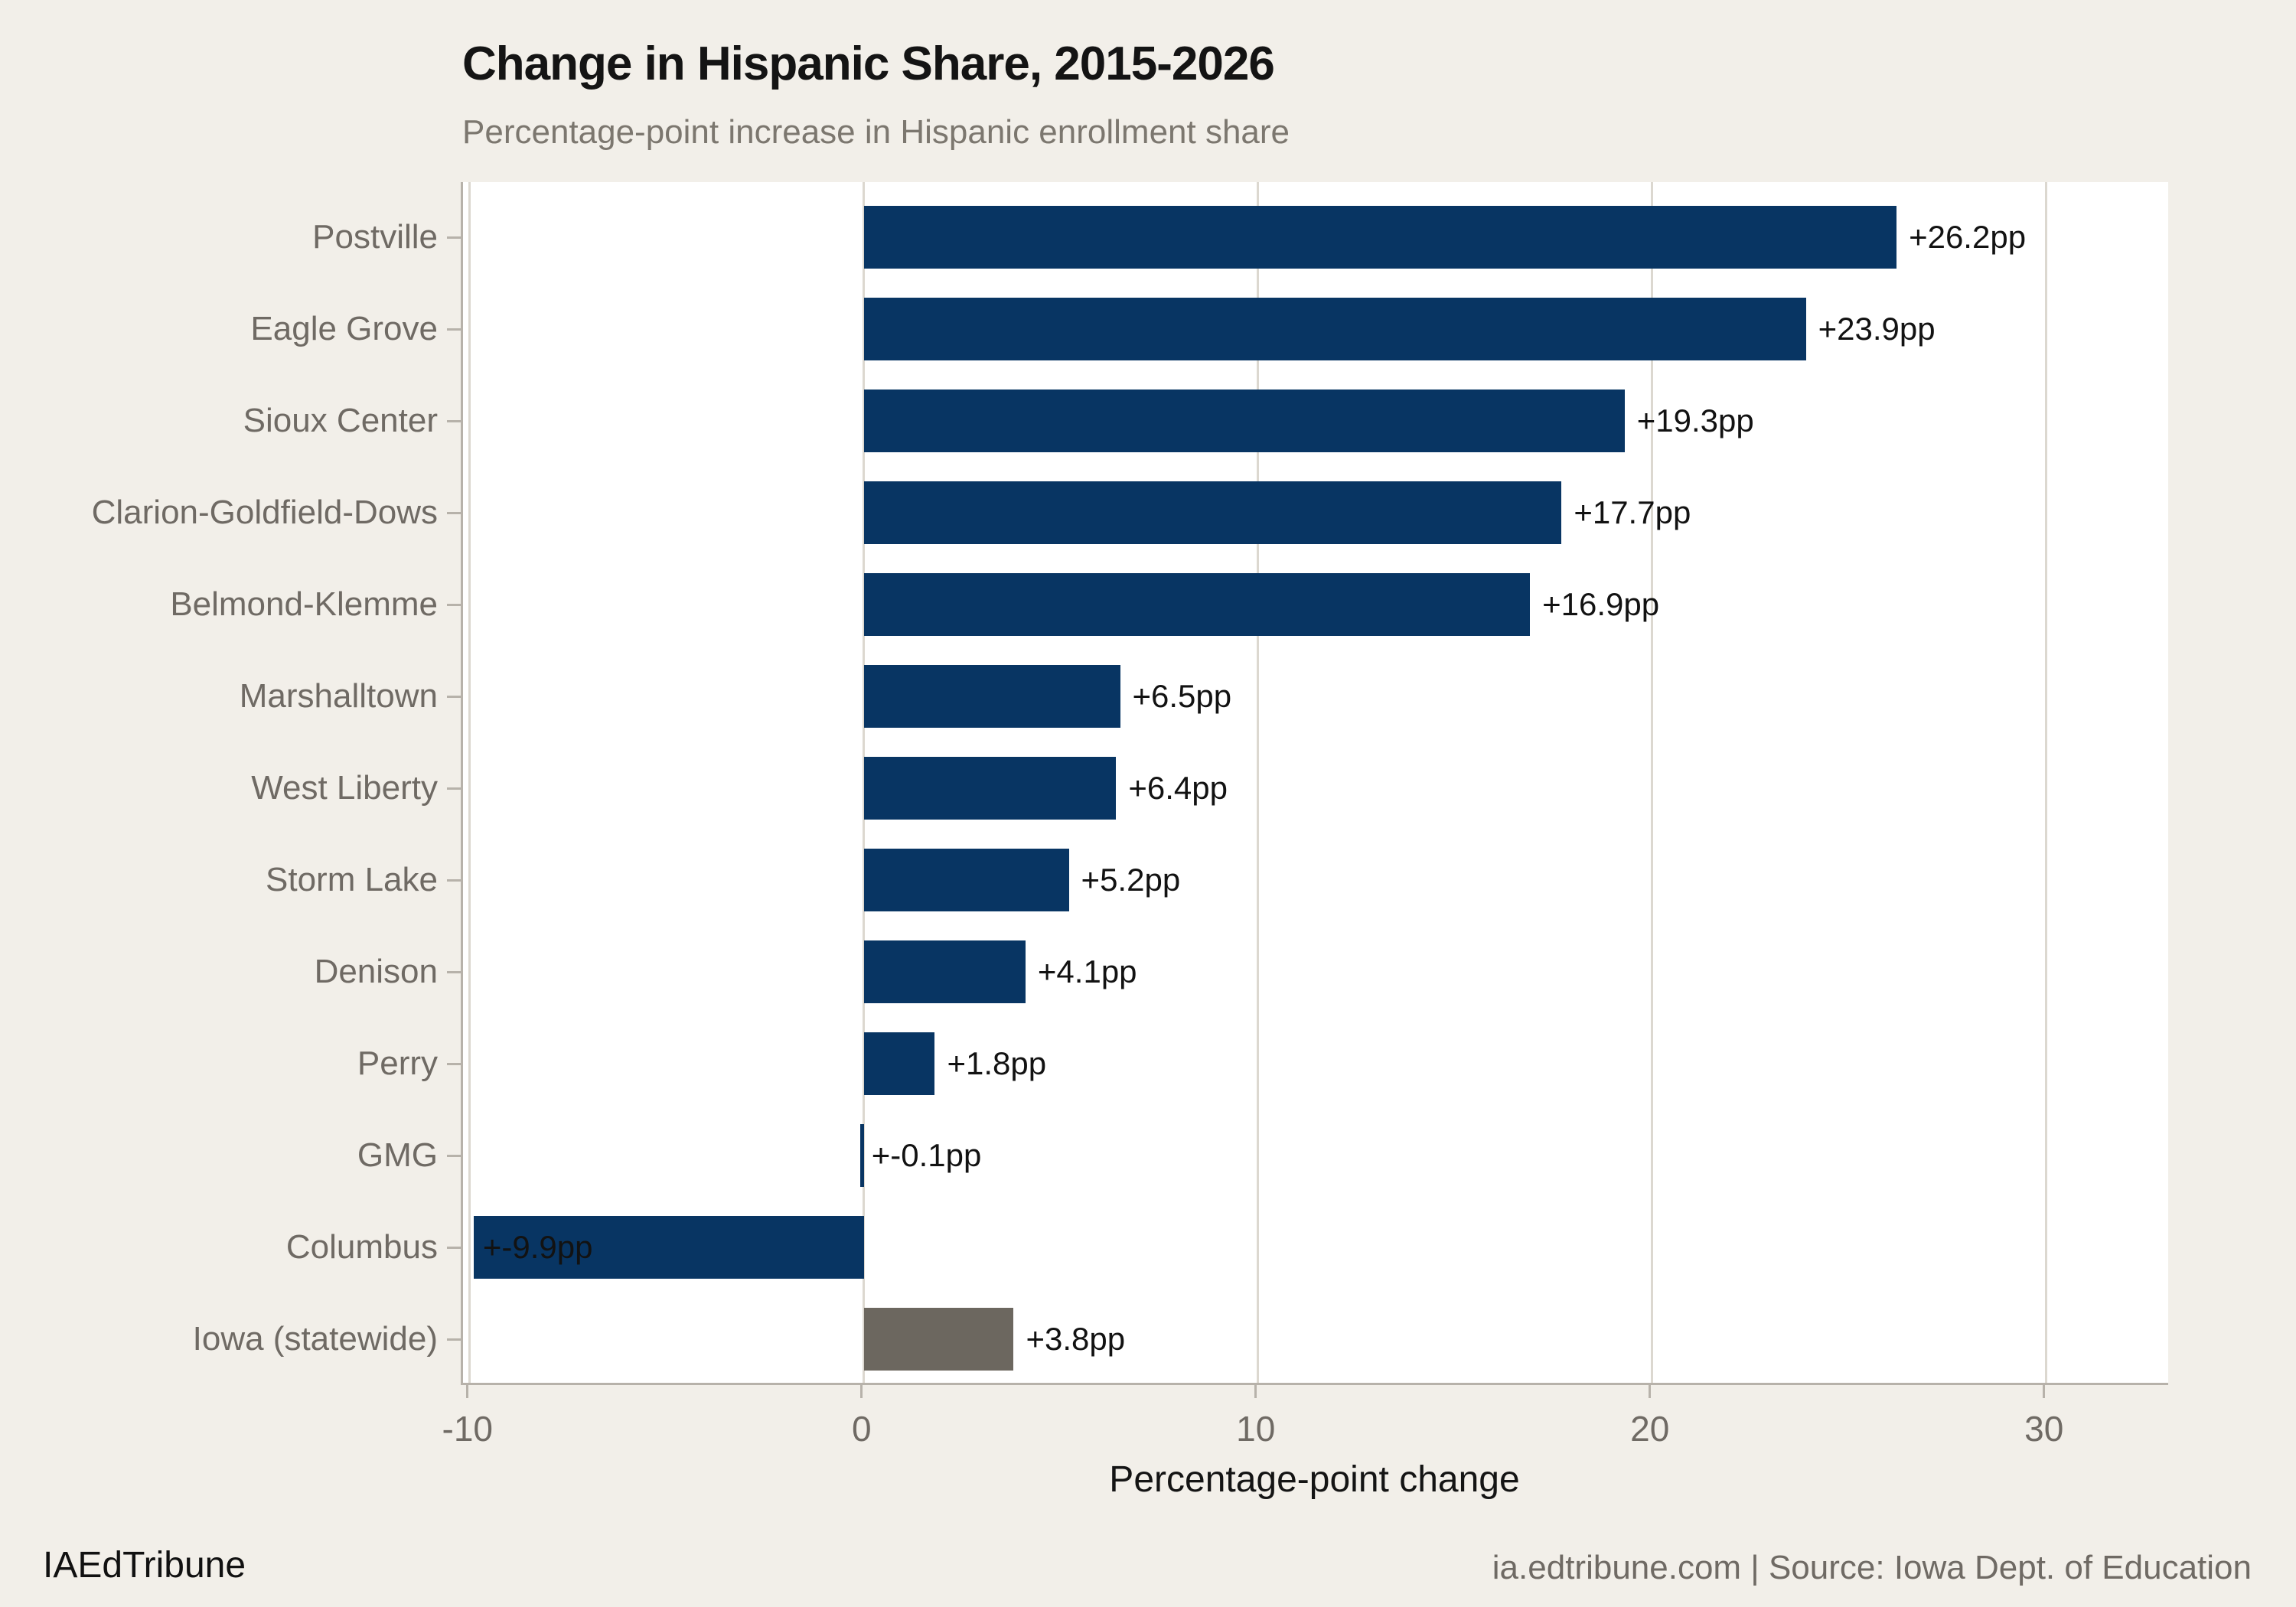 The width and height of the screenshot is (2296, 1607). Describe the element at coordinates (991, 697) in the screenshot. I see `bar-marshalltown` at that location.